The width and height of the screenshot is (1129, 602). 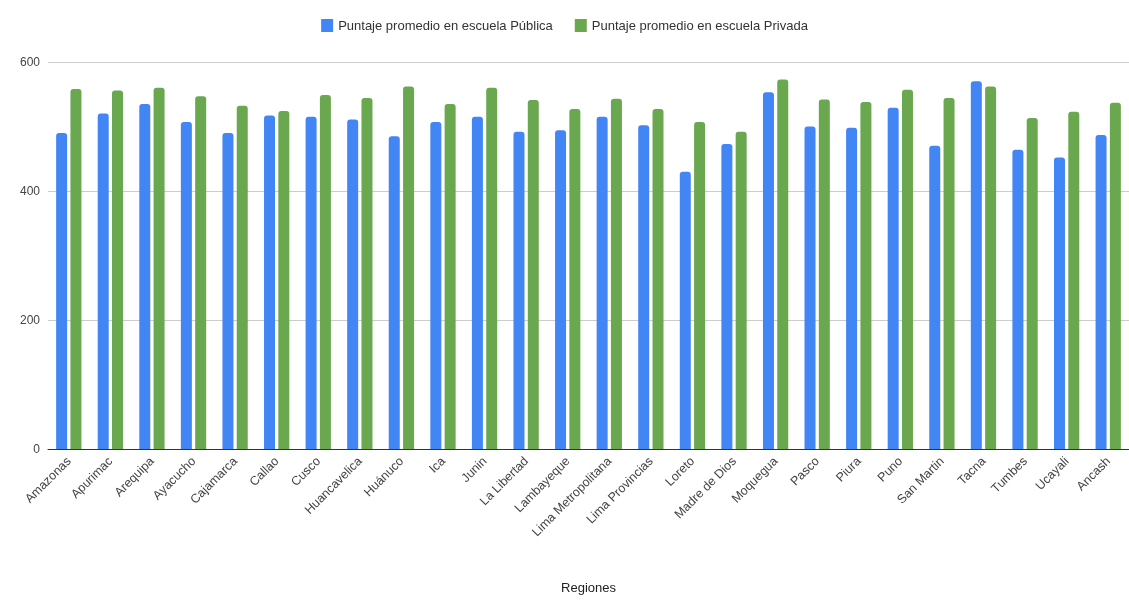 I want to click on y-tick-label: 400, so click(x=30, y=191).